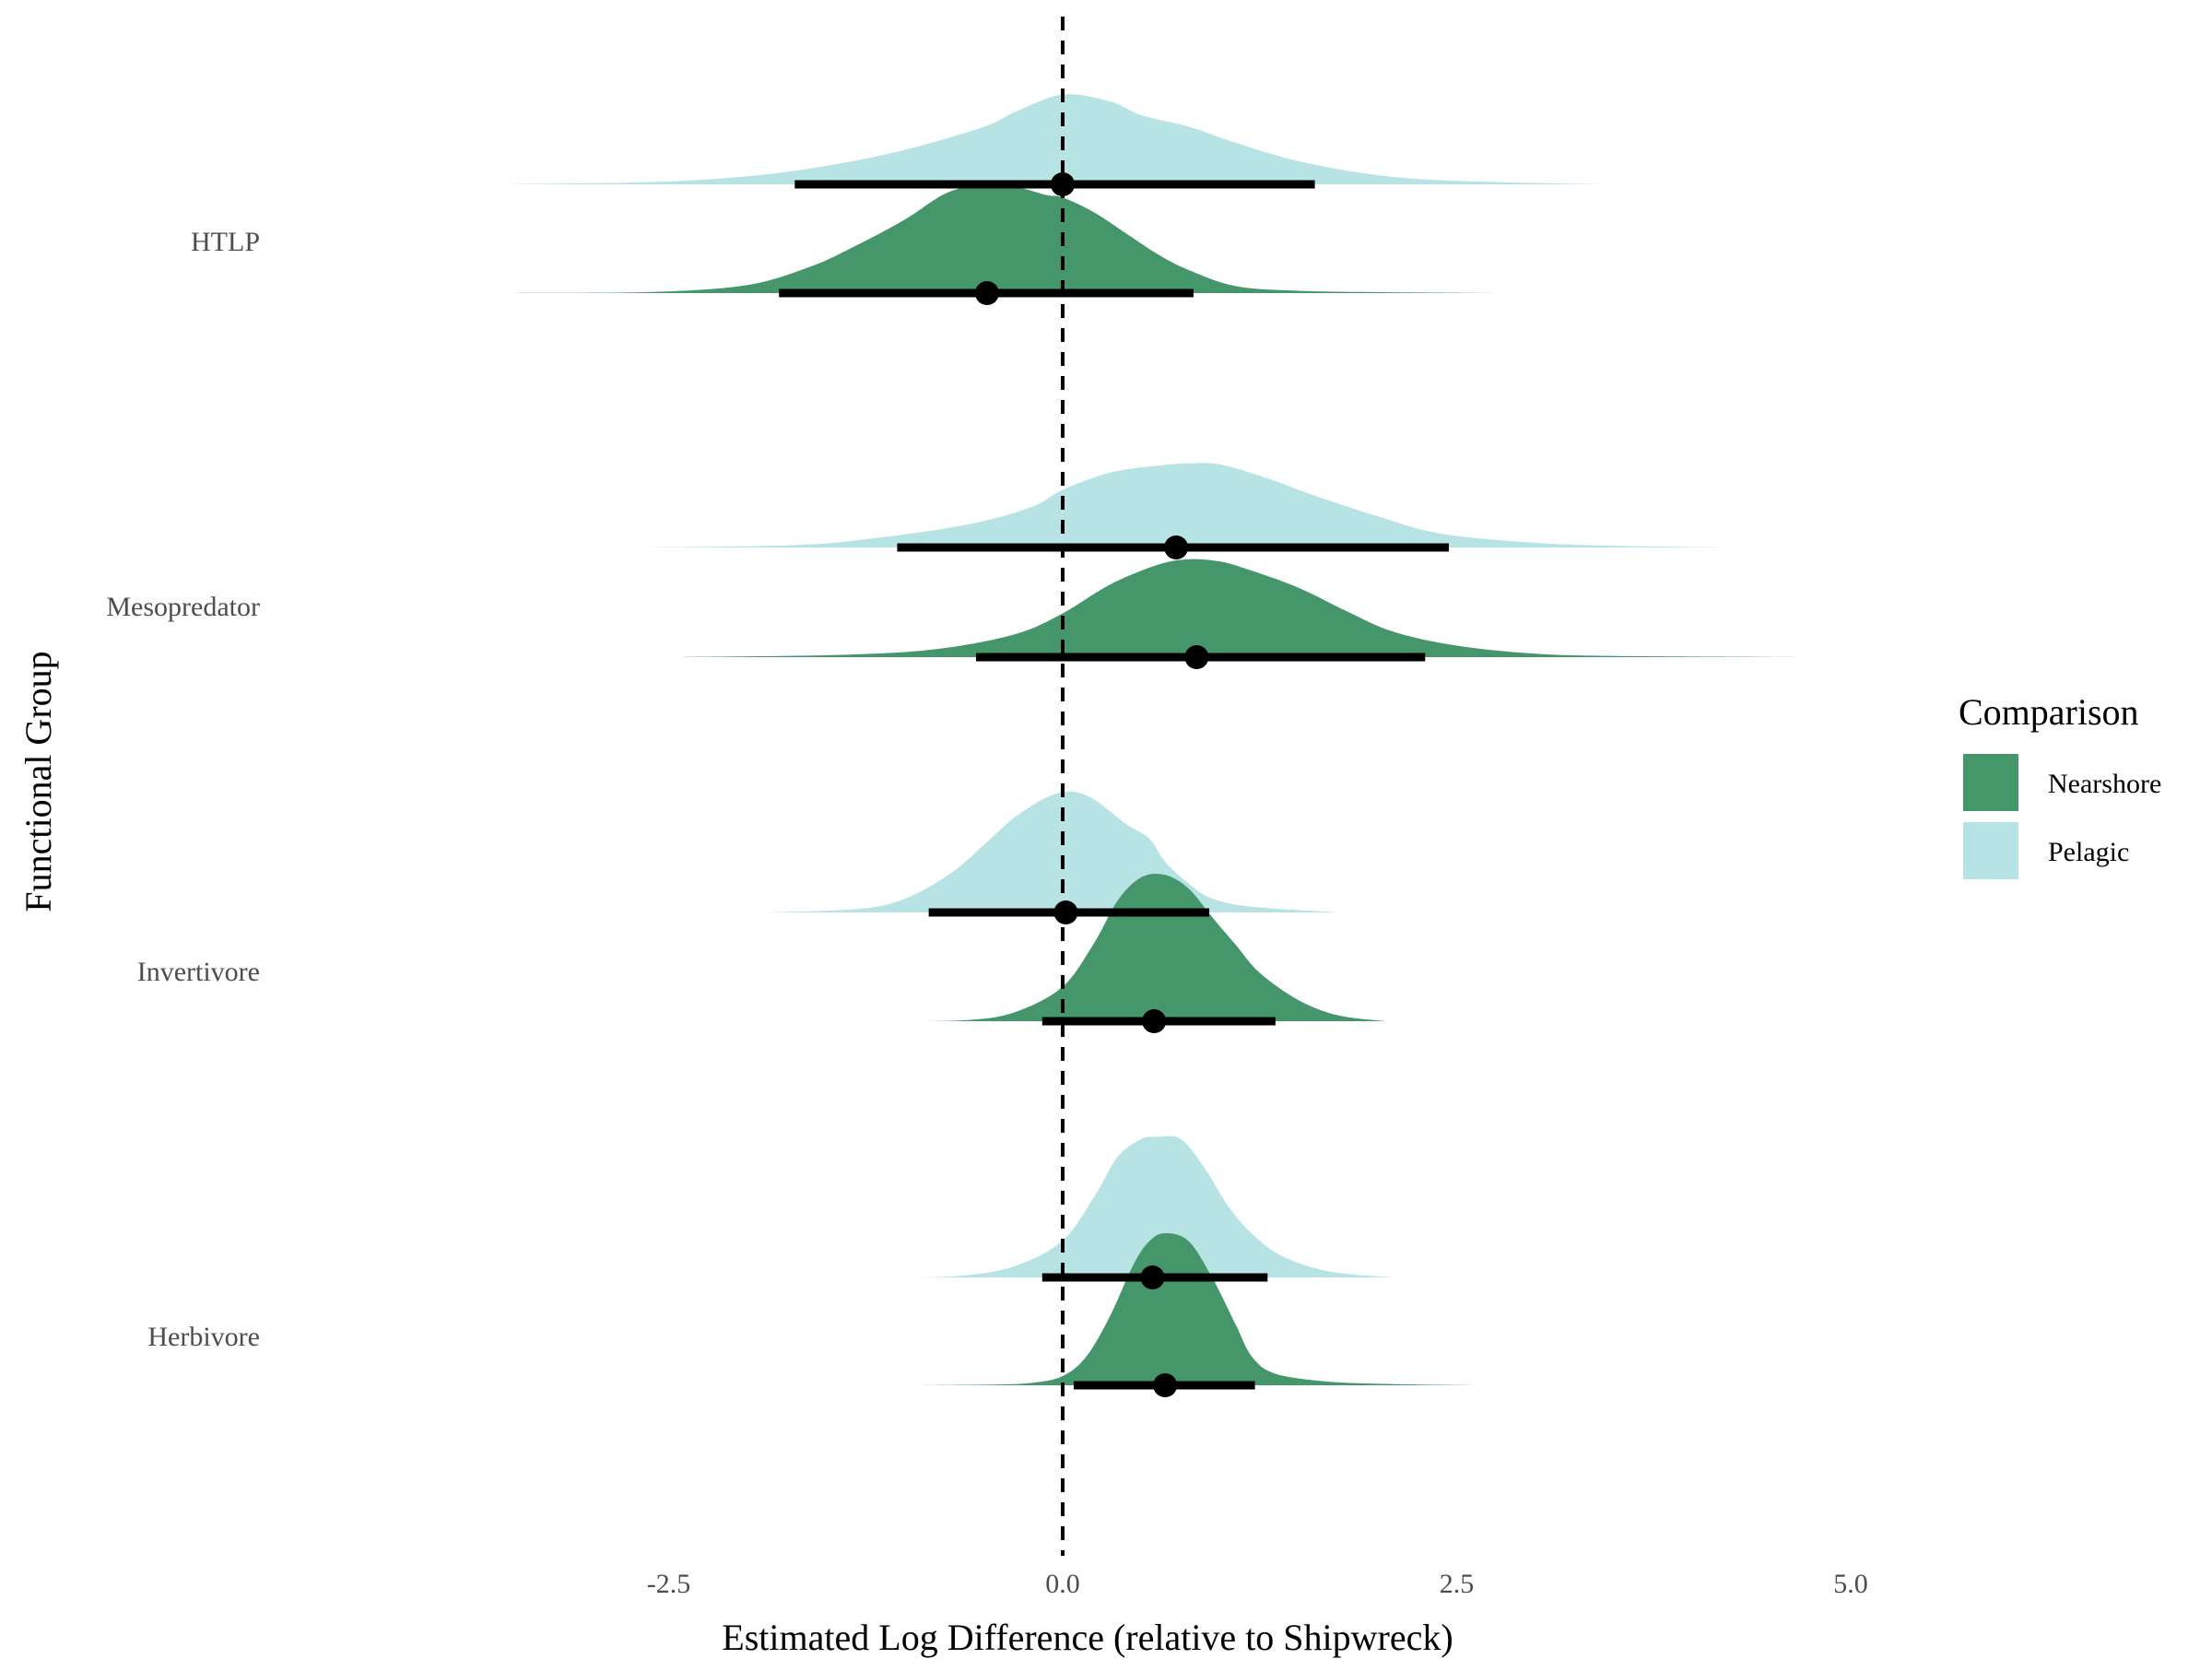 This screenshot has width=2212, height=1659. I want to click on legend: Comparison Nearshore Pelagic, so click(2060, 785).